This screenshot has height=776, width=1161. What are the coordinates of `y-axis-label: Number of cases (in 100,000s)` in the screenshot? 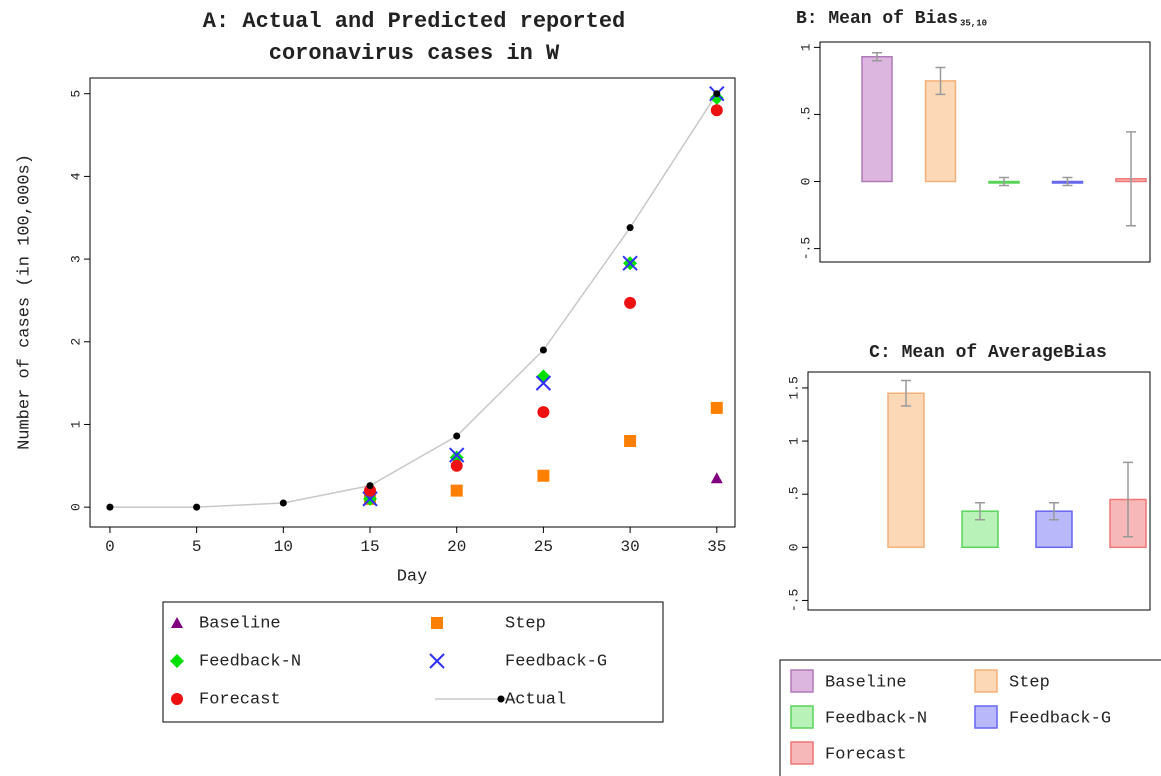 It's located at (24, 302).